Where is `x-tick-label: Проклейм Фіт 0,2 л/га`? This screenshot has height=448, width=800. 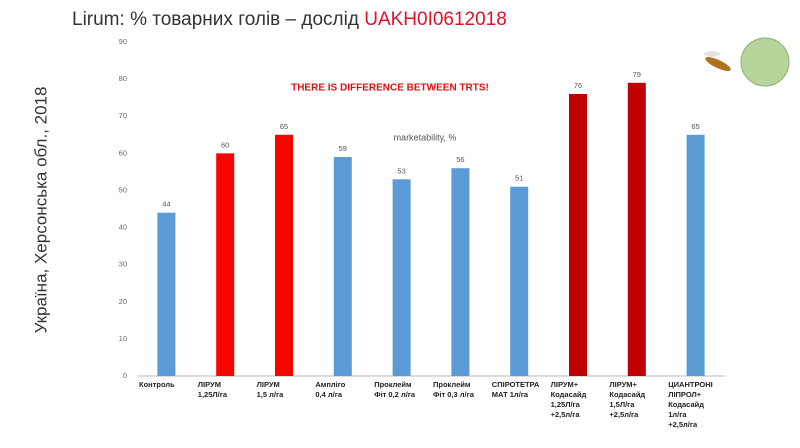
x-tick-label: Проклейм Фіт 0,2 л/га is located at coordinates (395, 389).